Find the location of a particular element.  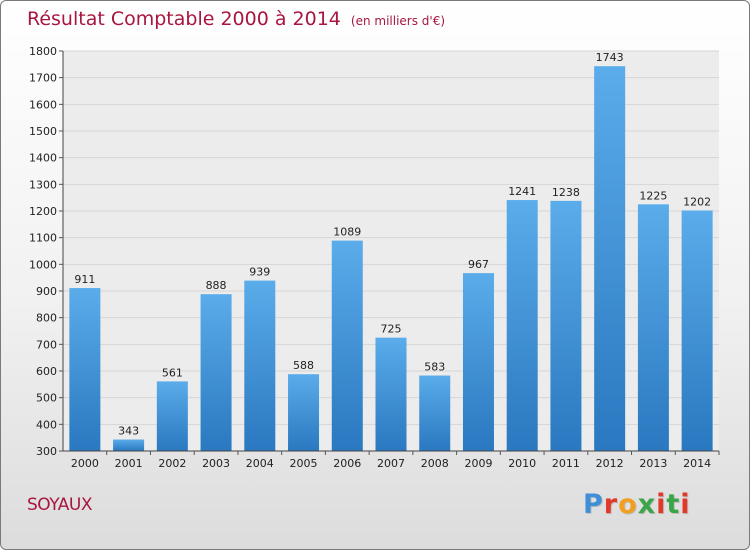

value-label-2009: 967 is located at coordinates (478, 264).